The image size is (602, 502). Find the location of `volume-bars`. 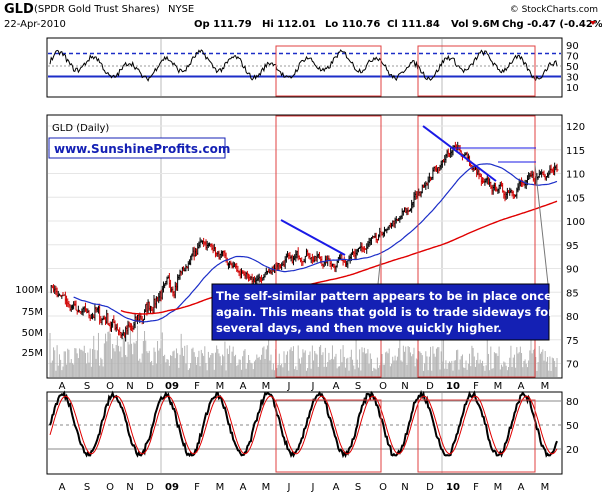

volume-bars is located at coordinates (303, 351).